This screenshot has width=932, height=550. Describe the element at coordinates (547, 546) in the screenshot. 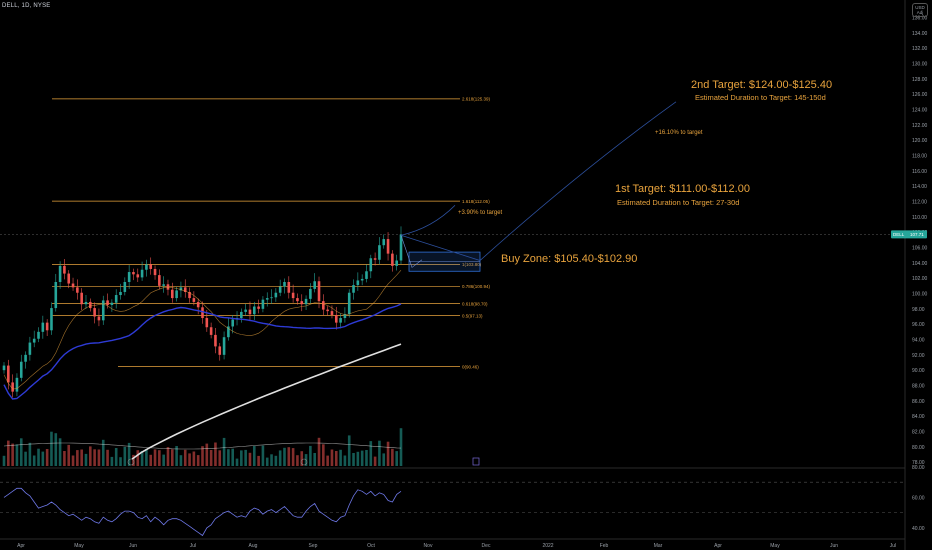

I see `time-tick-label: 2022` at that location.